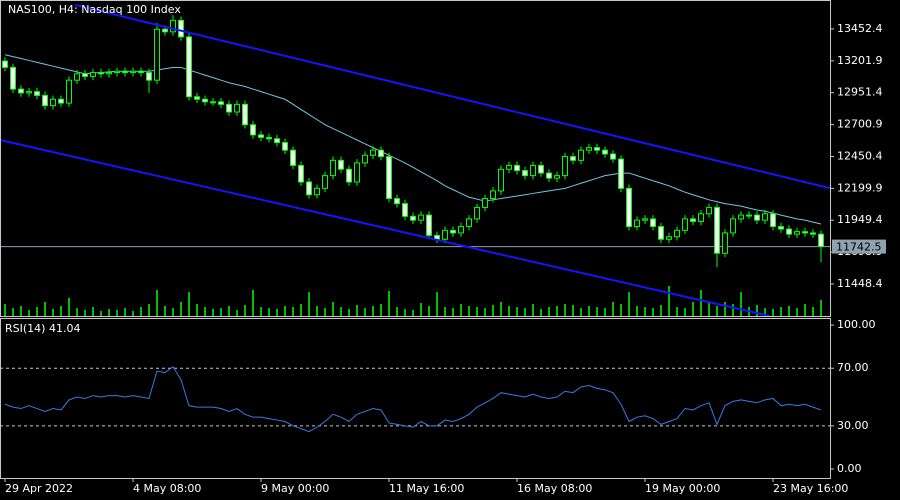 Image resolution: width=900 pixels, height=500 pixels. Describe the element at coordinates (860, 92) in the screenshot. I see `y-tick-label: 12951.4` at that location.